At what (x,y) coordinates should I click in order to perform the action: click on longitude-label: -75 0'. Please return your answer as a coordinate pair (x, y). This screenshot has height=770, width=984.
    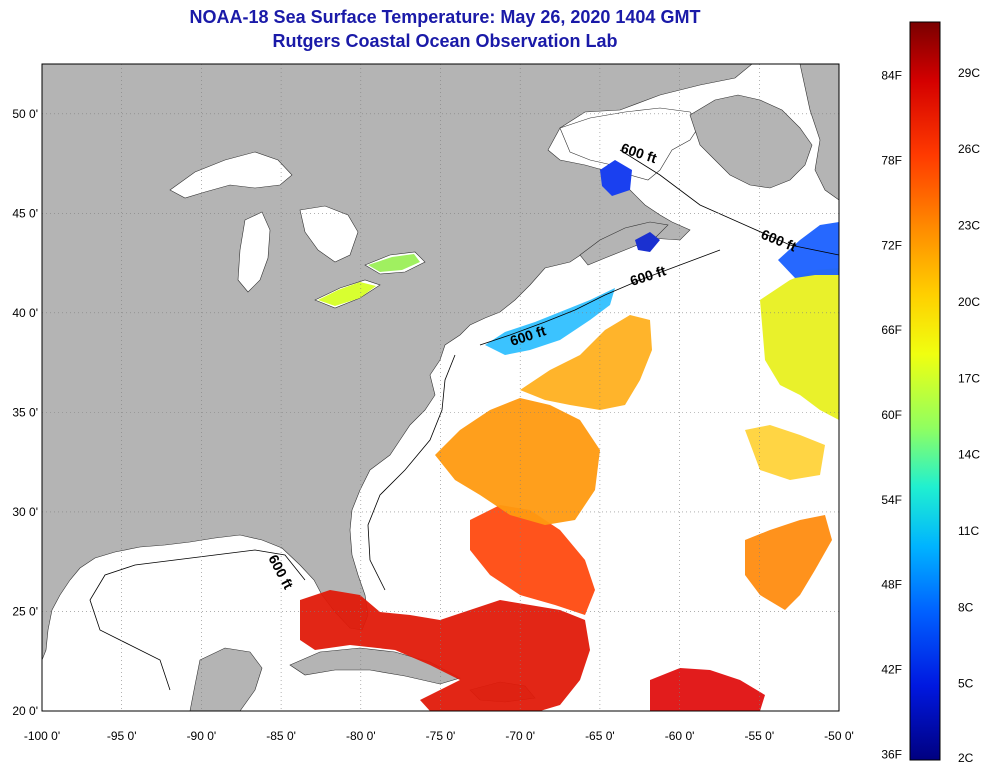
    Looking at the image, I should click on (441, 736).